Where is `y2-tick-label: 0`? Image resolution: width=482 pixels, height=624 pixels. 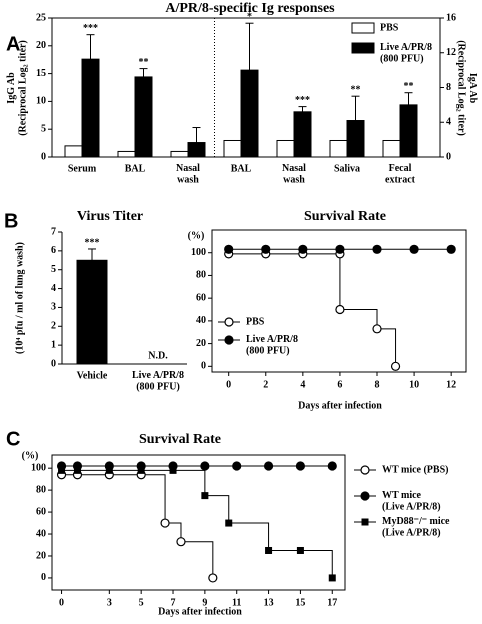
y2-tick-label: 0 is located at coordinates (448, 156).